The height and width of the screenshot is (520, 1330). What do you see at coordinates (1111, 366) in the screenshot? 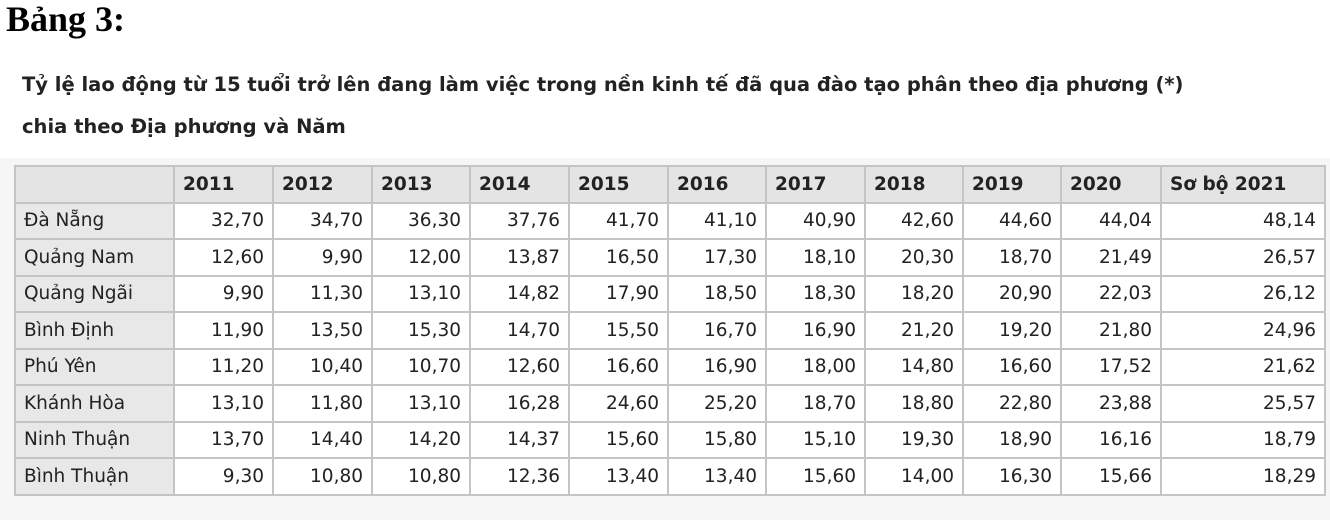
I see `table-cell: 17,52` at bounding box center [1111, 366].